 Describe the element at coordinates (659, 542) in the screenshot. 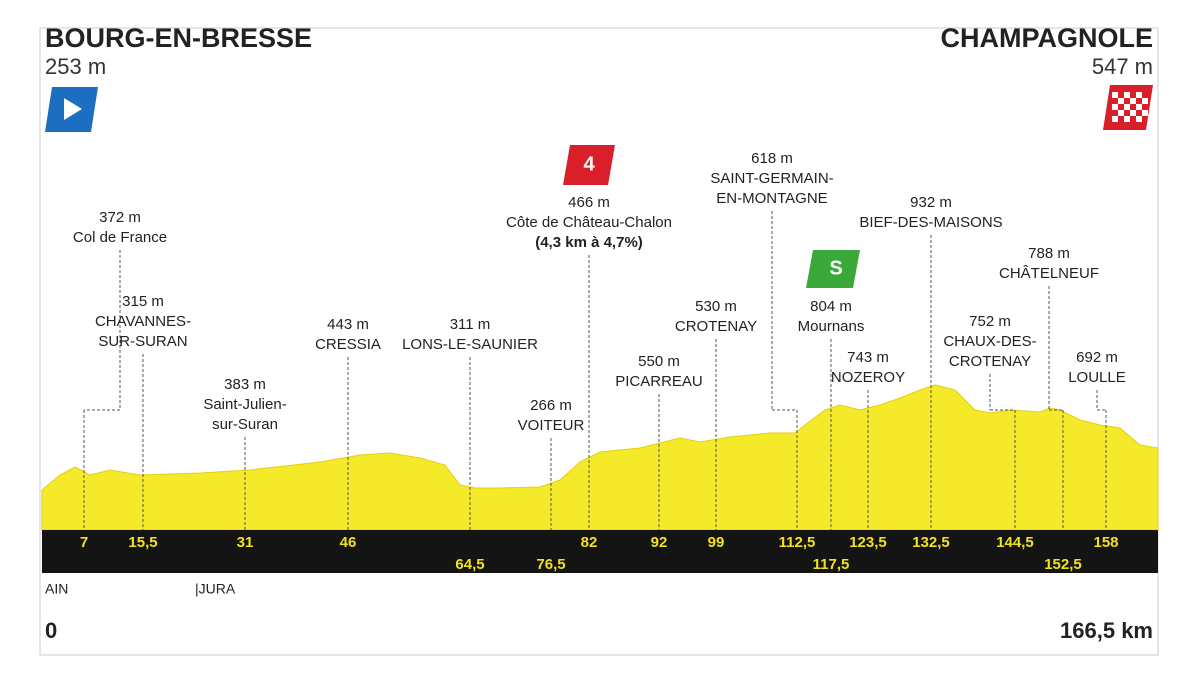

I see `km-label: 92` at that location.